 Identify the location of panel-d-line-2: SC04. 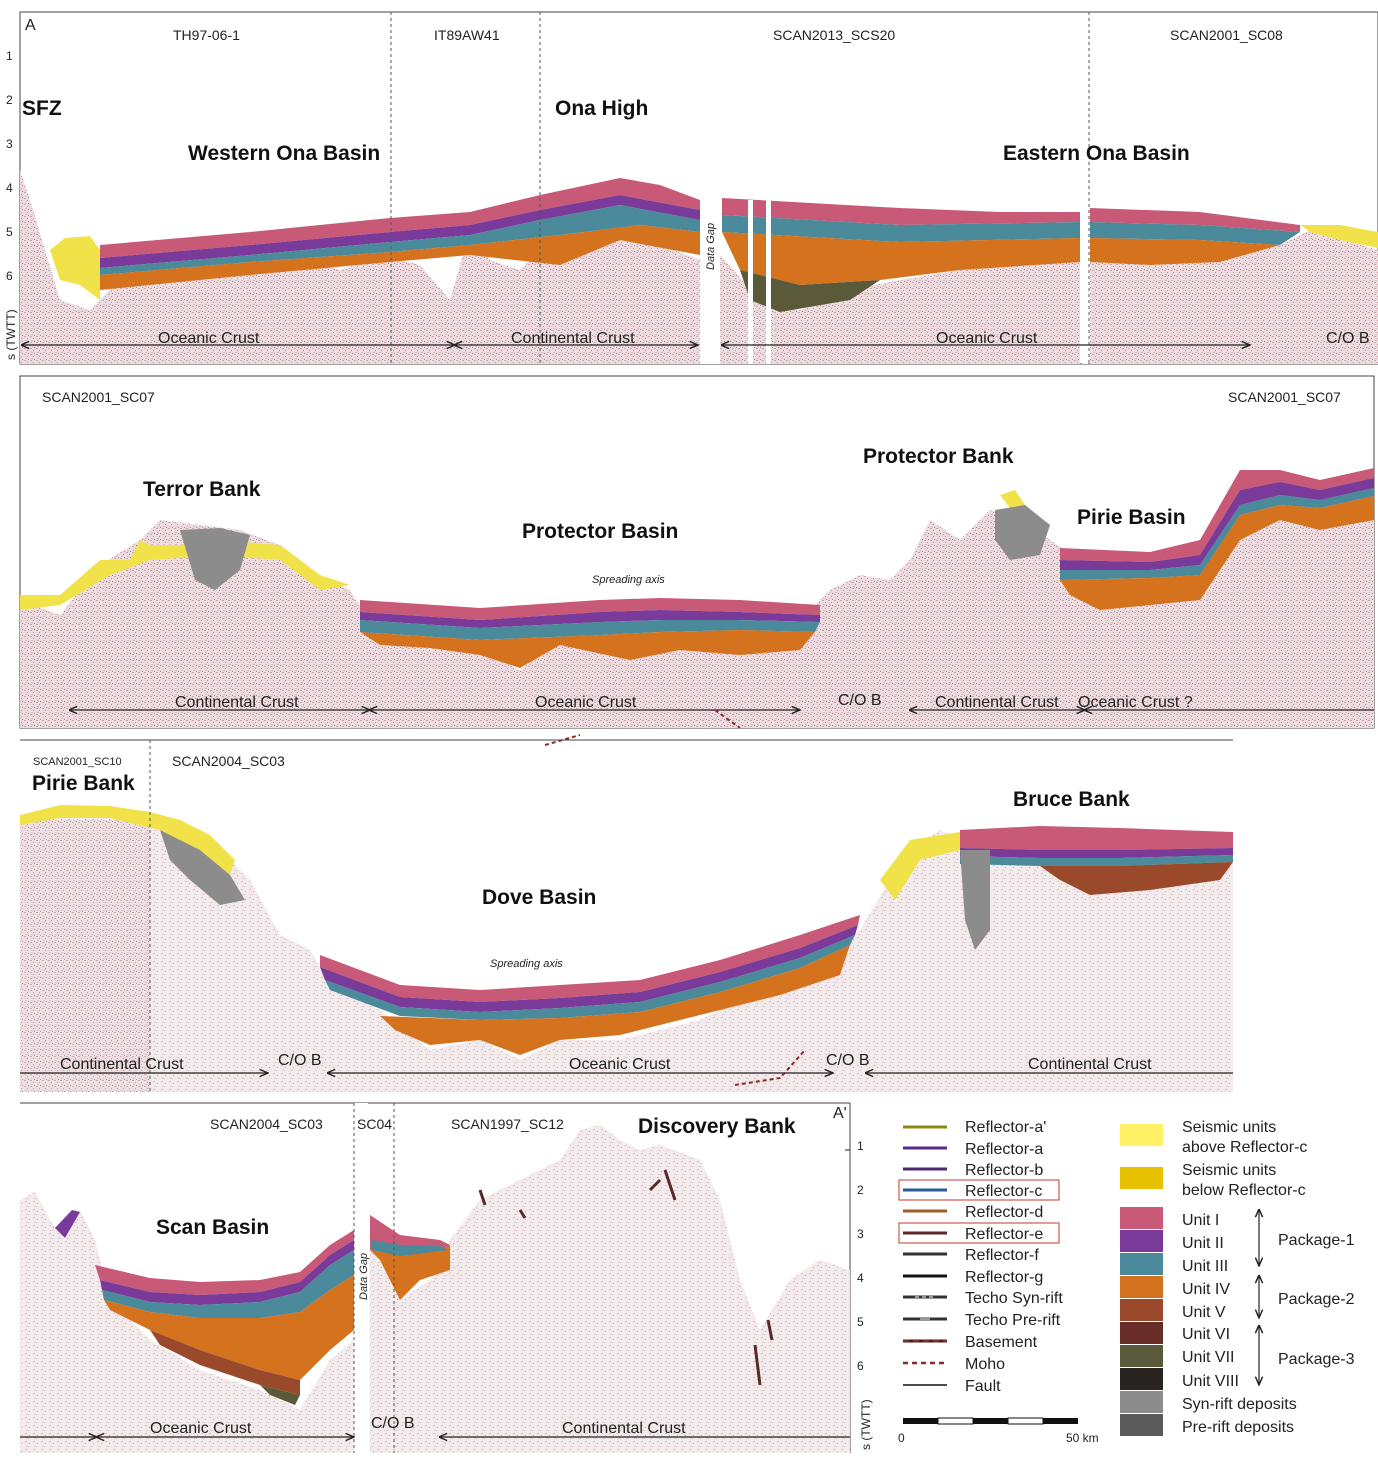
(374, 1124).